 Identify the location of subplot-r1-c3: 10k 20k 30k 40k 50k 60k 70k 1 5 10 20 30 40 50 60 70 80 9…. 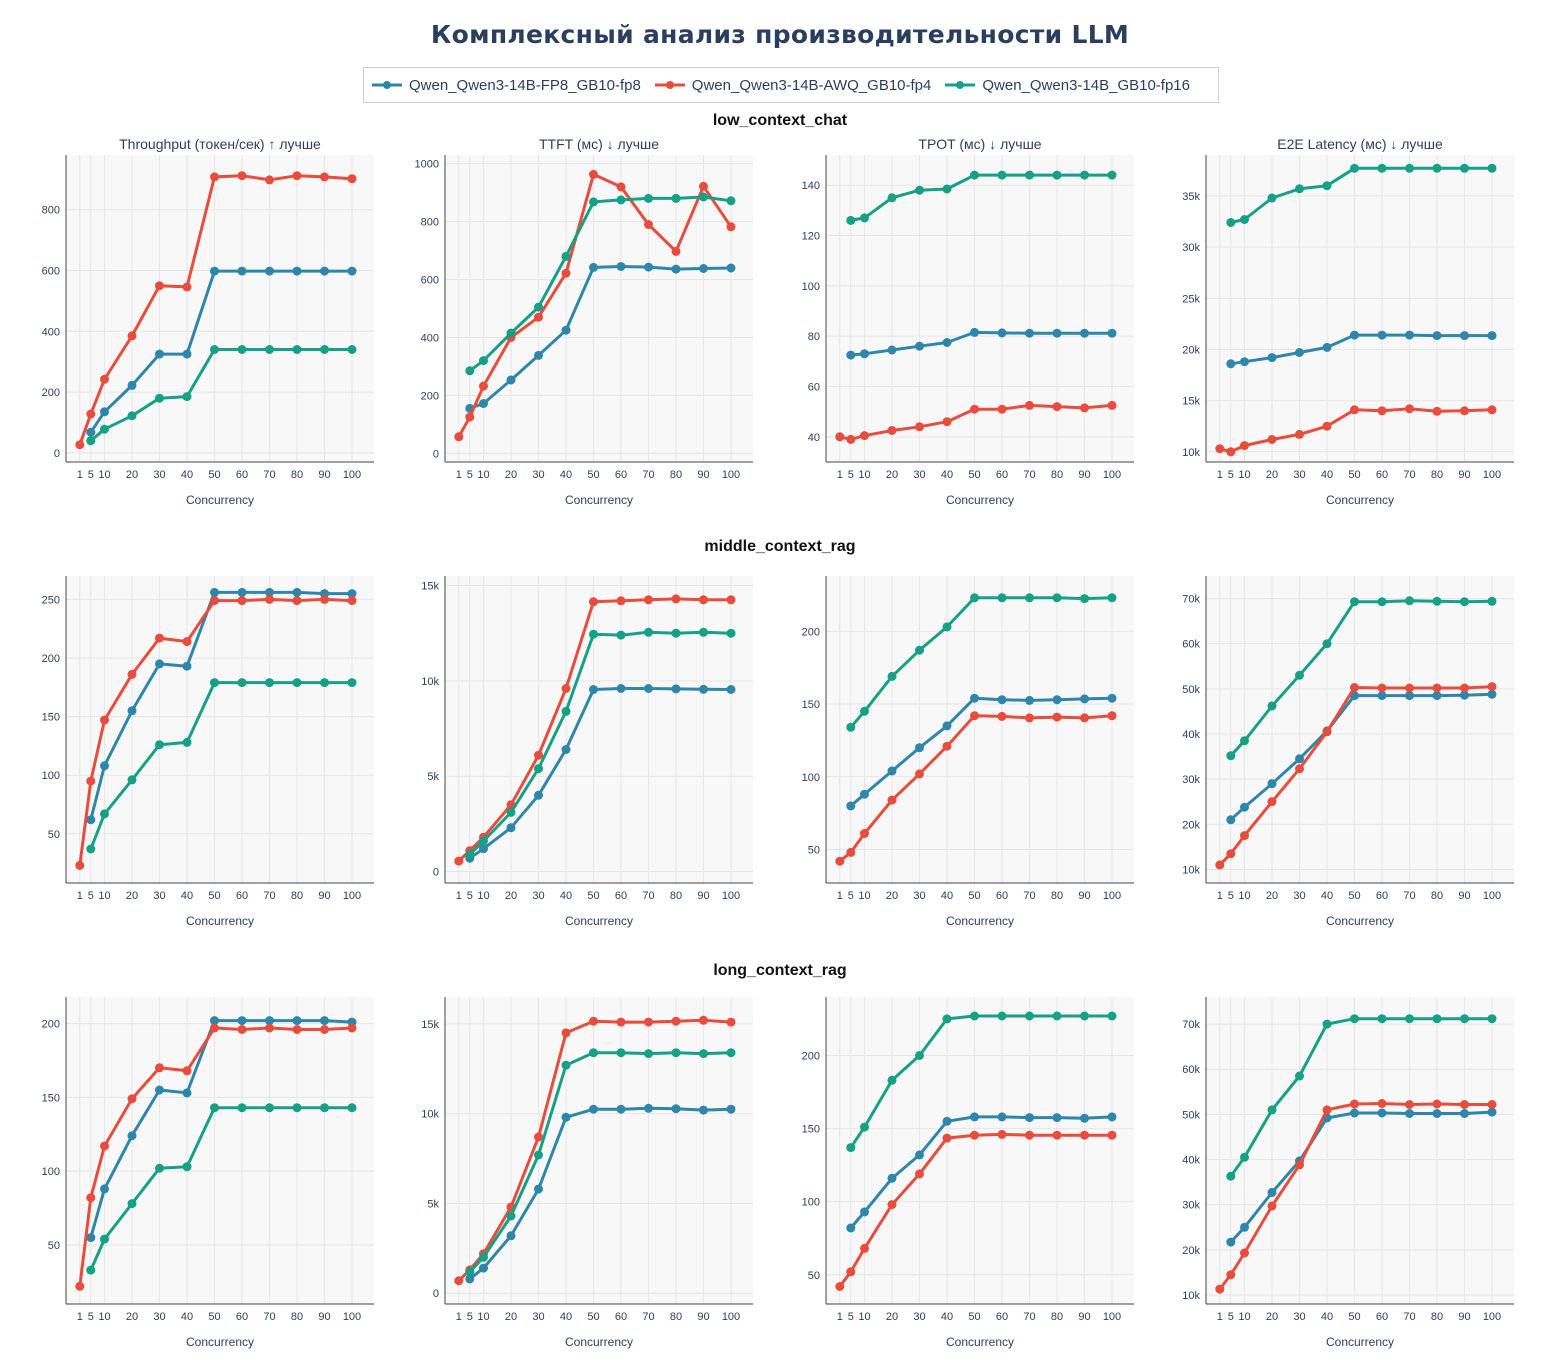
(1348, 752).